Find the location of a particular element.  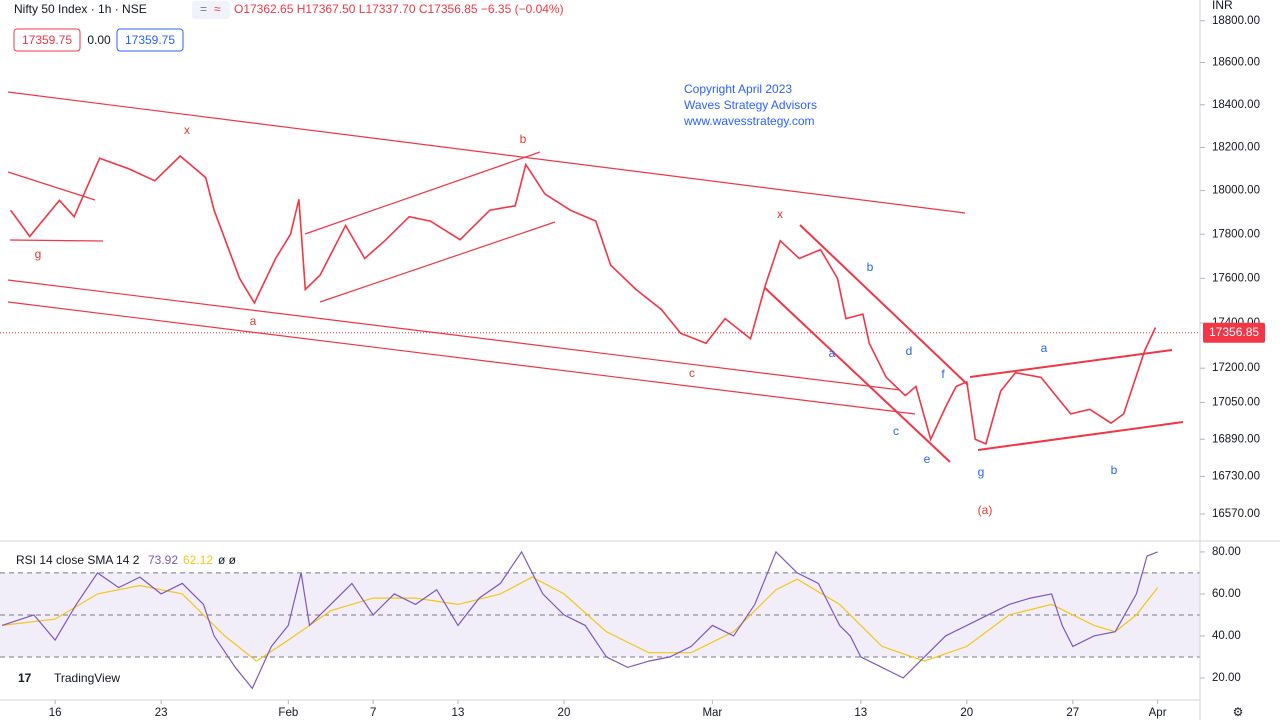

y-tick-label: 80.00 is located at coordinates (1226, 552).